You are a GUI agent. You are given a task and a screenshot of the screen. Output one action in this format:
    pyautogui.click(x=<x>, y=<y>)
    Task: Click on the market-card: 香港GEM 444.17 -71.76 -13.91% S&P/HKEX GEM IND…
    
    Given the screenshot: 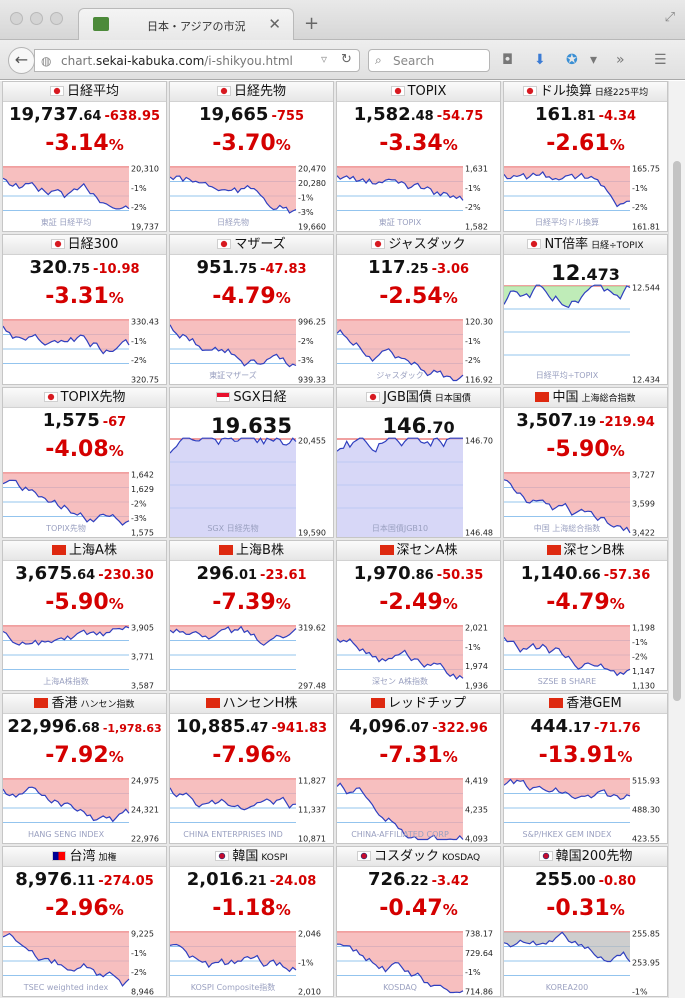 What is the action you would take?
    pyautogui.click(x=585, y=768)
    